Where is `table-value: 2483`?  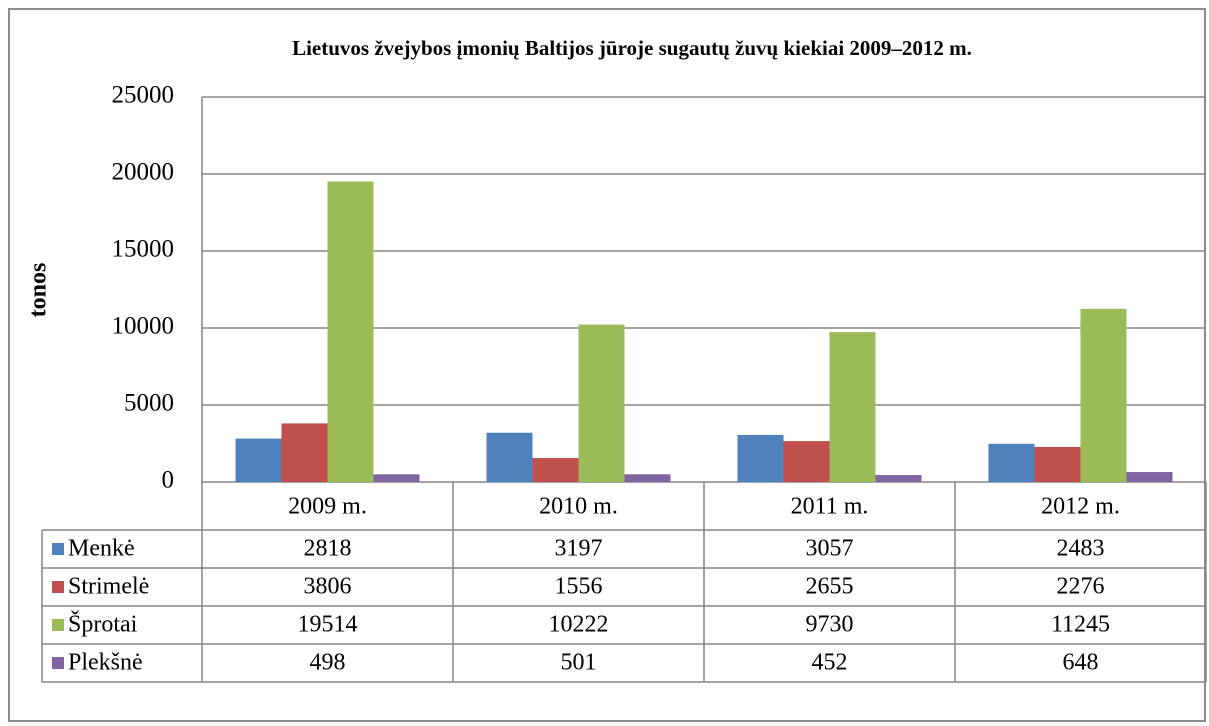
table-value: 2483 is located at coordinates (1081, 549).